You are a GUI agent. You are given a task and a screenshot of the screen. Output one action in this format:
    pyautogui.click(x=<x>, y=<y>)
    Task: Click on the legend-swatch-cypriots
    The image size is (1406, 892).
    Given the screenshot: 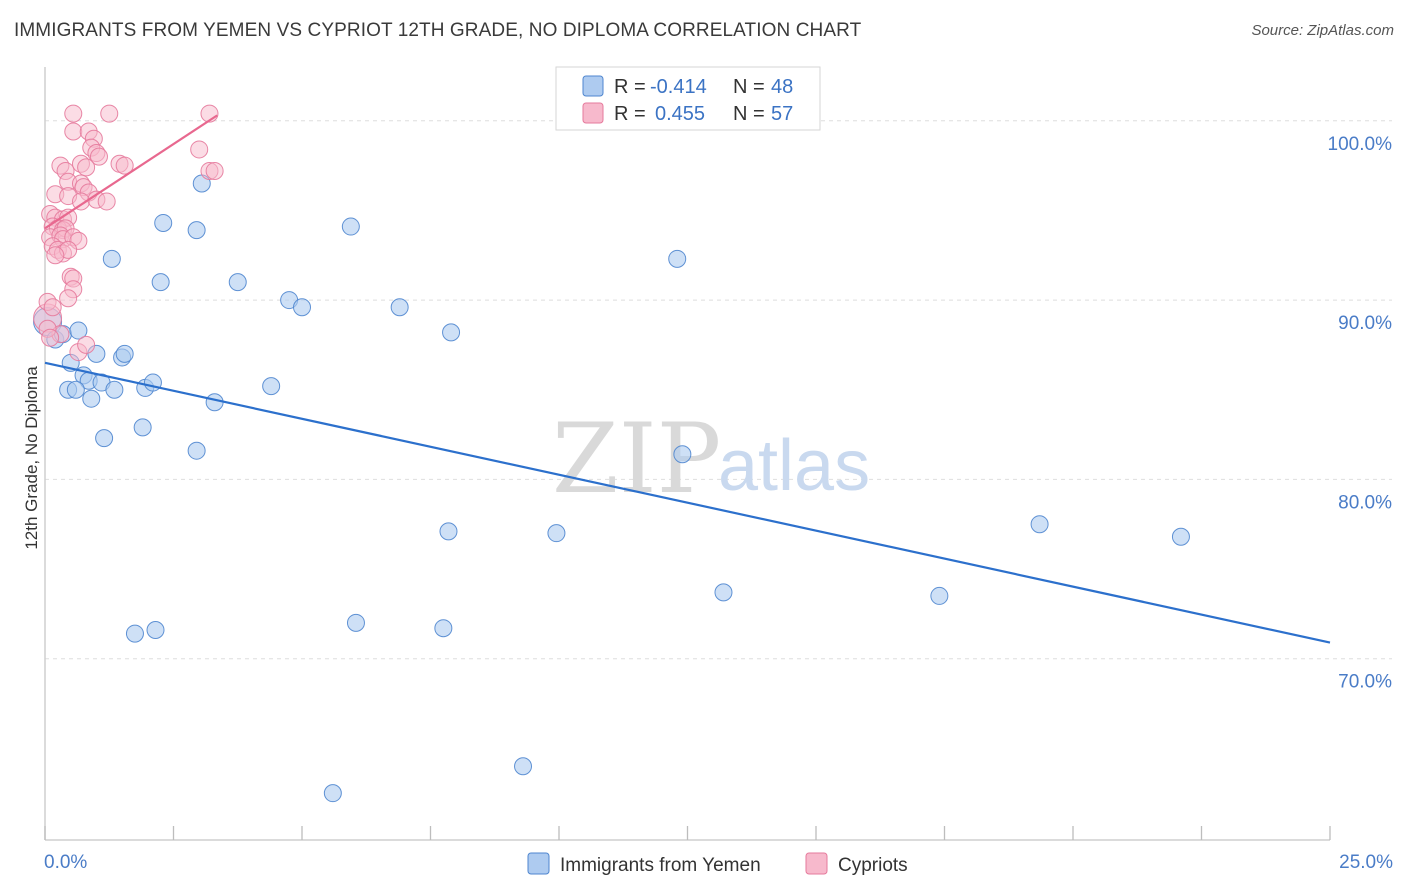 What is the action you would take?
    pyautogui.click(x=593, y=113)
    